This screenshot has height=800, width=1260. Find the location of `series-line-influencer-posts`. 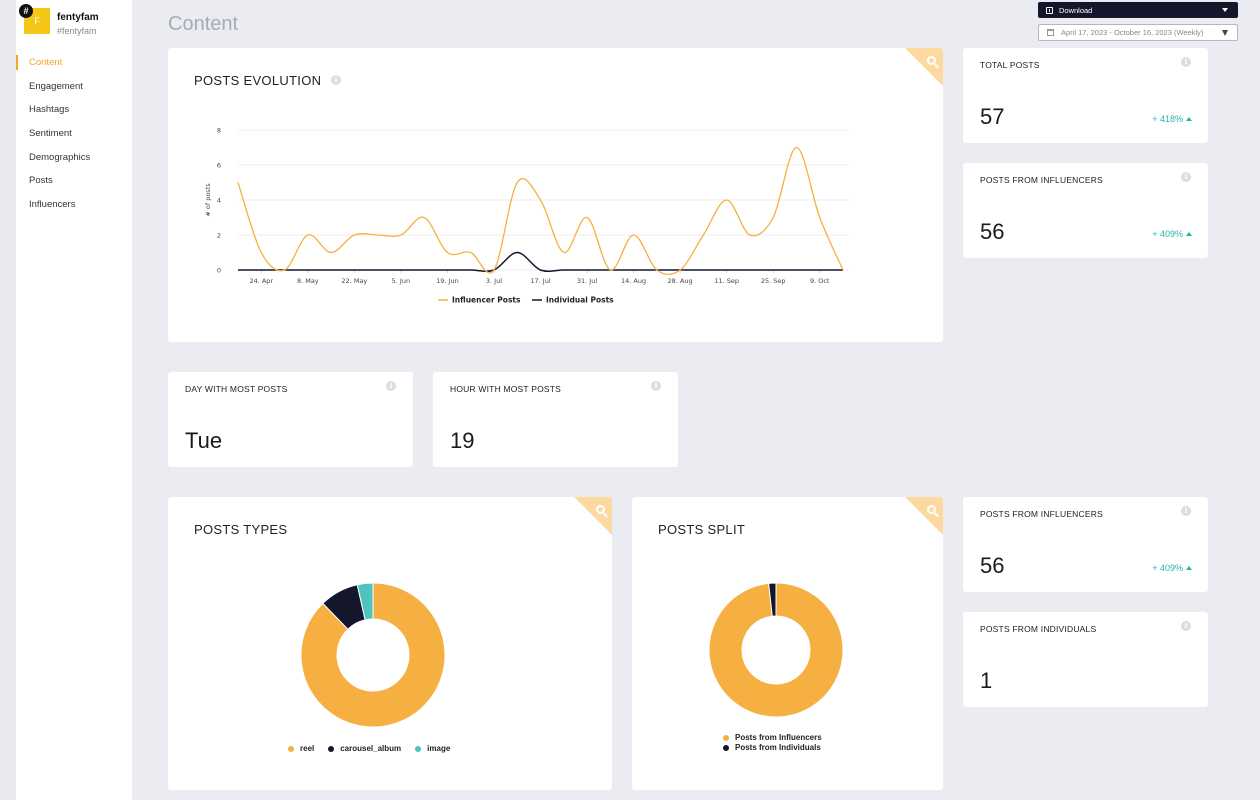

series-line-influencer-posts is located at coordinates (540, 211).